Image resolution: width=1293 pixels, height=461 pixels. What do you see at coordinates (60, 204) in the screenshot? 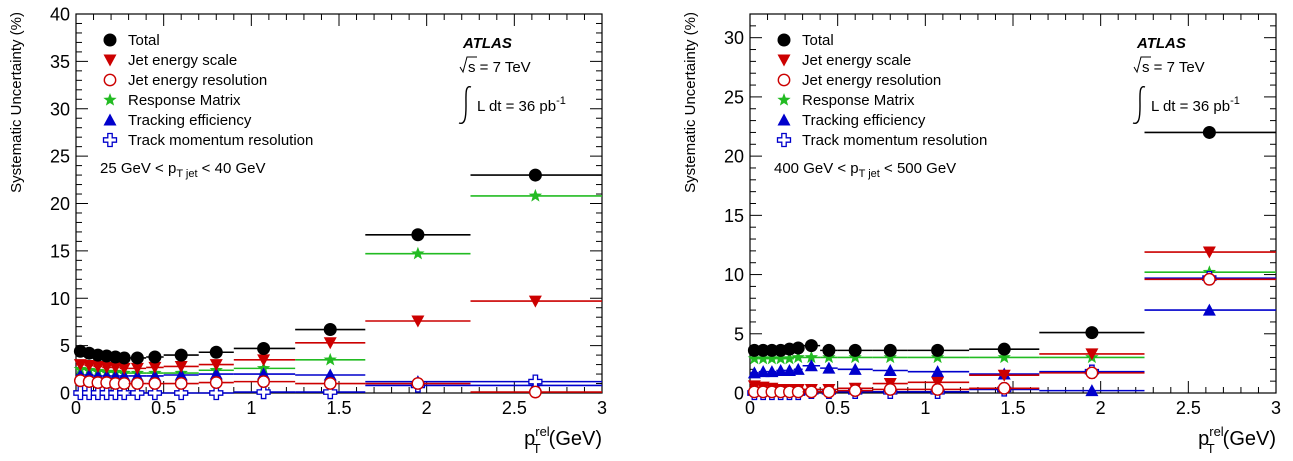
I see `y-tick-label: 20` at bounding box center [60, 204].